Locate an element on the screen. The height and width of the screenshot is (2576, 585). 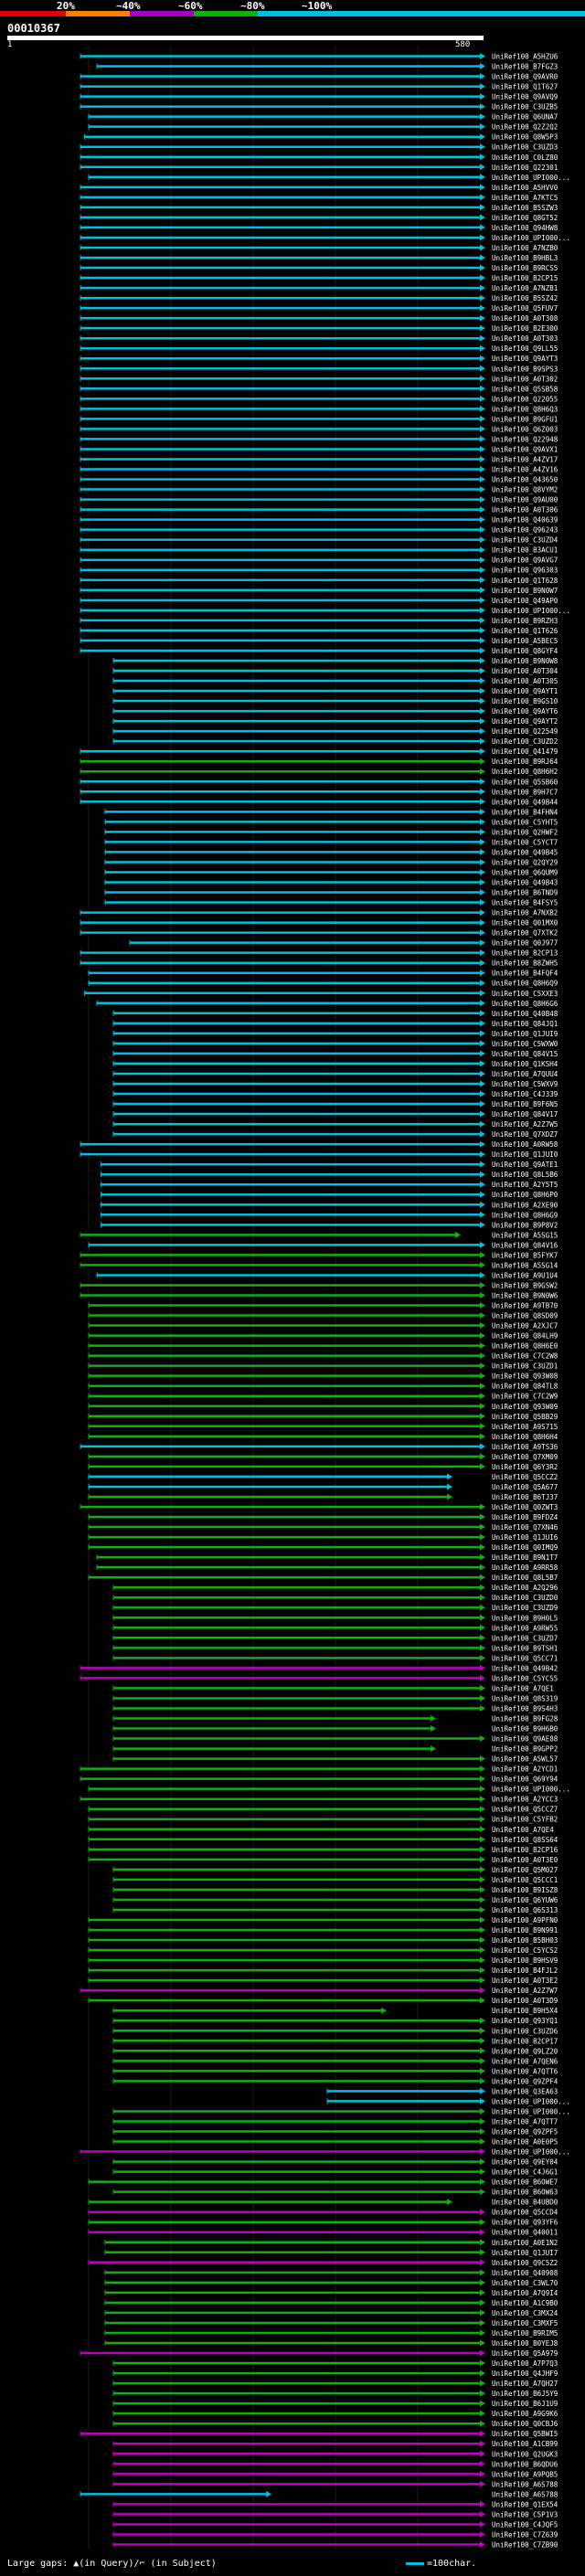
hit-label: UniRef100_Q7XM09 is located at coordinates (525, 1457).